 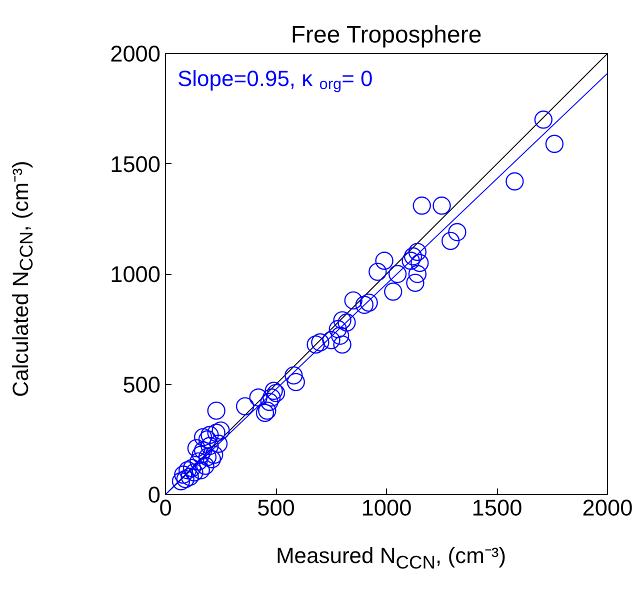 I want to click on x-tick-label: 500, so click(x=276, y=507).